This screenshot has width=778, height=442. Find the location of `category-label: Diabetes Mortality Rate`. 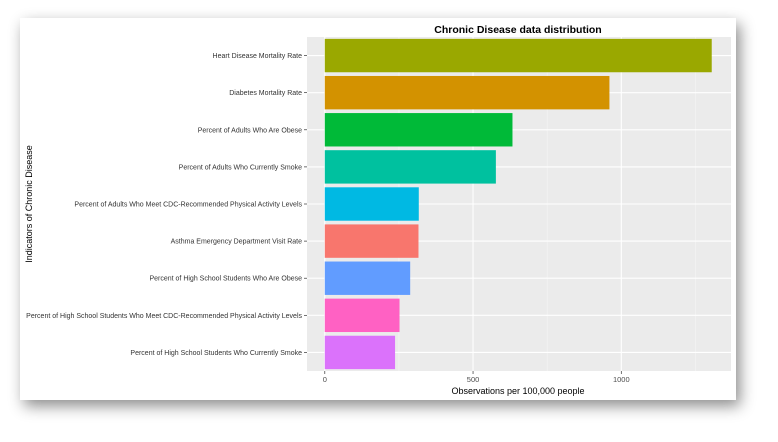

category-label: Diabetes Mortality Rate is located at coordinates (265, 93).